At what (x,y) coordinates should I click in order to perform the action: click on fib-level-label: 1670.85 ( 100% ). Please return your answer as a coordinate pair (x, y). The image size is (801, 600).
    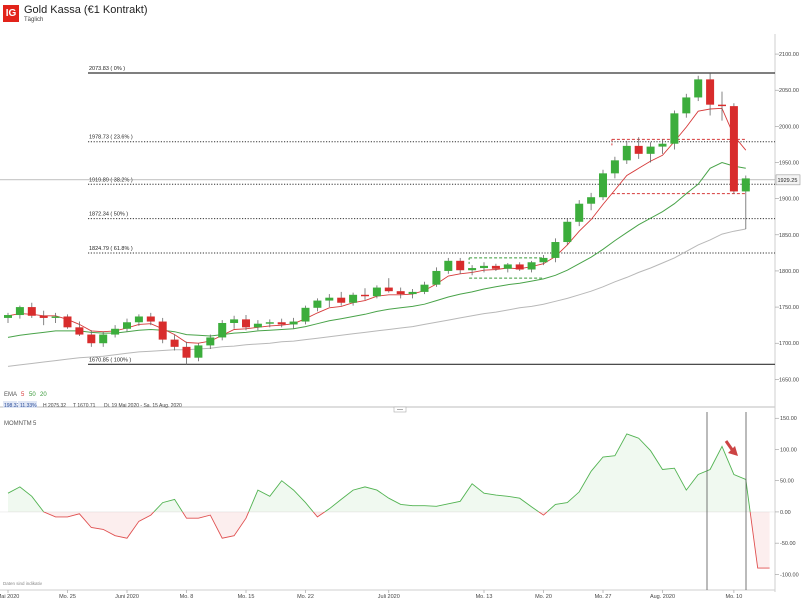
    Looking at the image, I should click on (110, 360).